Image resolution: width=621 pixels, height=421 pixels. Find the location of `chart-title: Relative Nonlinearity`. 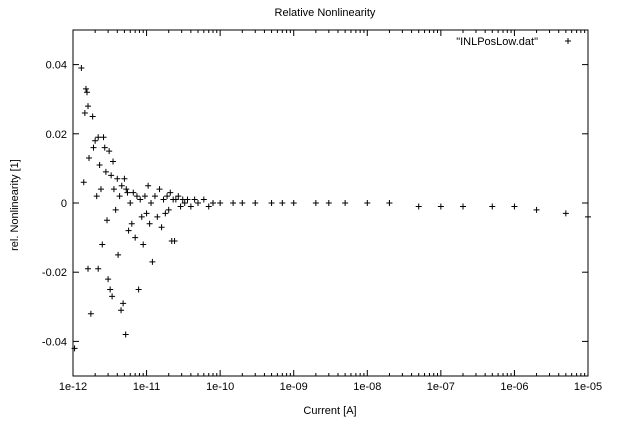

chart-title: Relative Nonlinearity is located at coordinates (325, 13).